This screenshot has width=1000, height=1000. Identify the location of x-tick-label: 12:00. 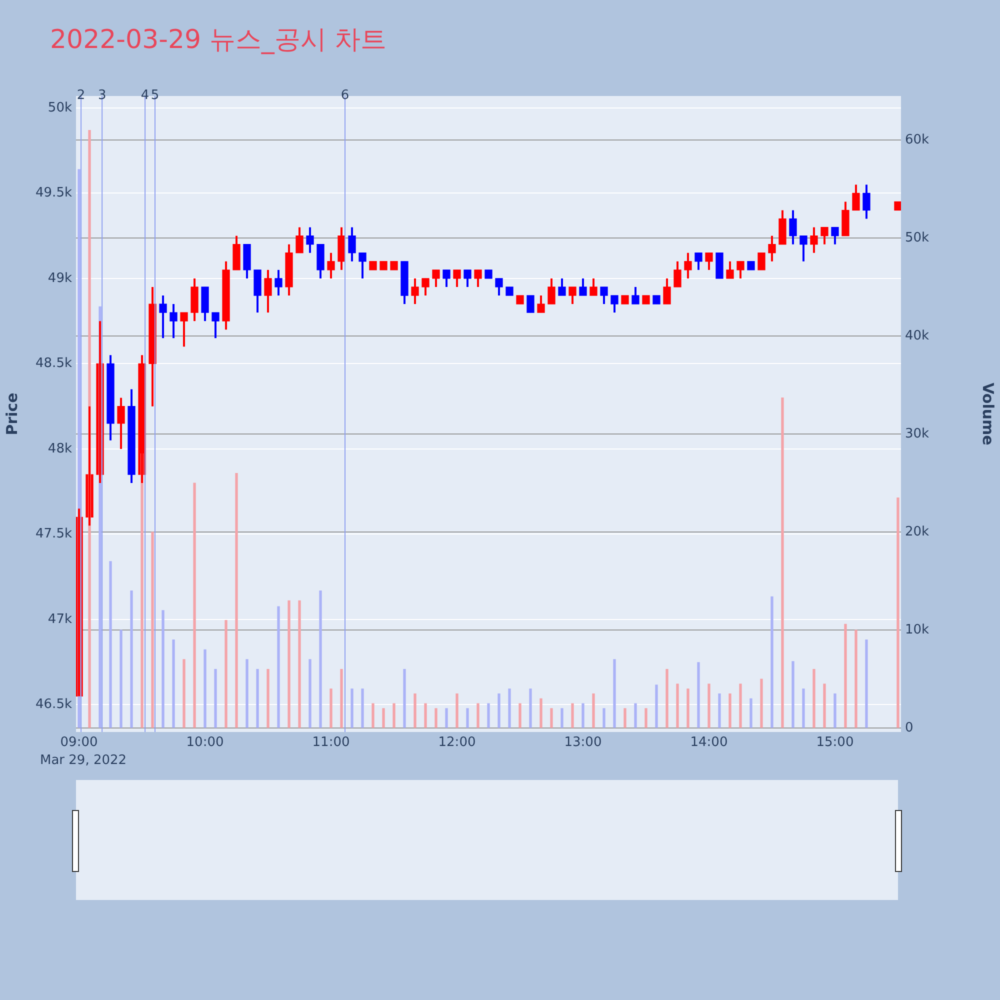
(457, 742).